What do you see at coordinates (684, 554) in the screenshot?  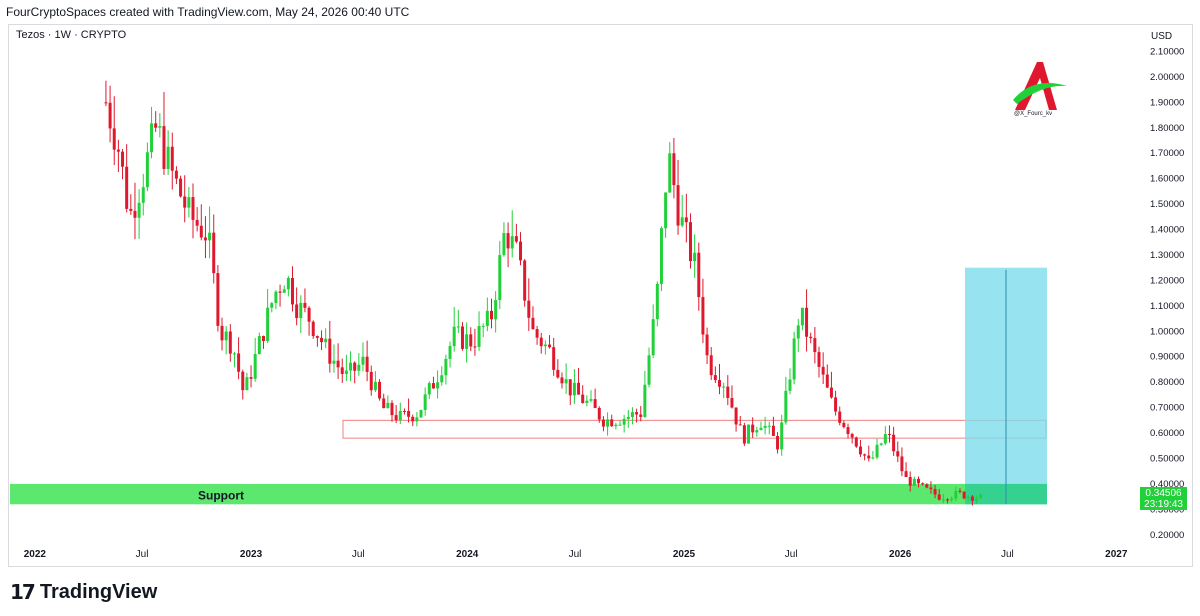 I see `x-tick-label: 2025` at bounding box center [684, 554].